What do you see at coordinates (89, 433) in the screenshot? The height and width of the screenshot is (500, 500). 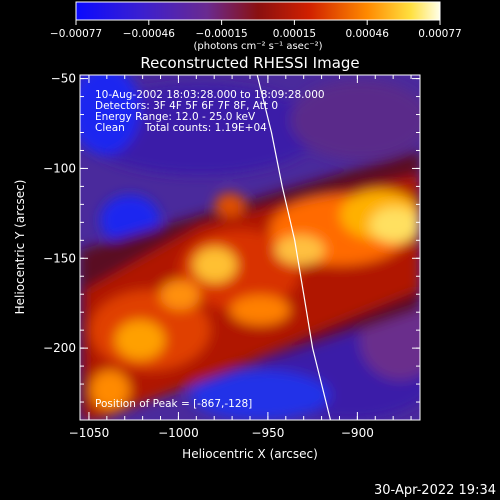 I see `x-tick-label: −1050` at bounding box center [89, 433].